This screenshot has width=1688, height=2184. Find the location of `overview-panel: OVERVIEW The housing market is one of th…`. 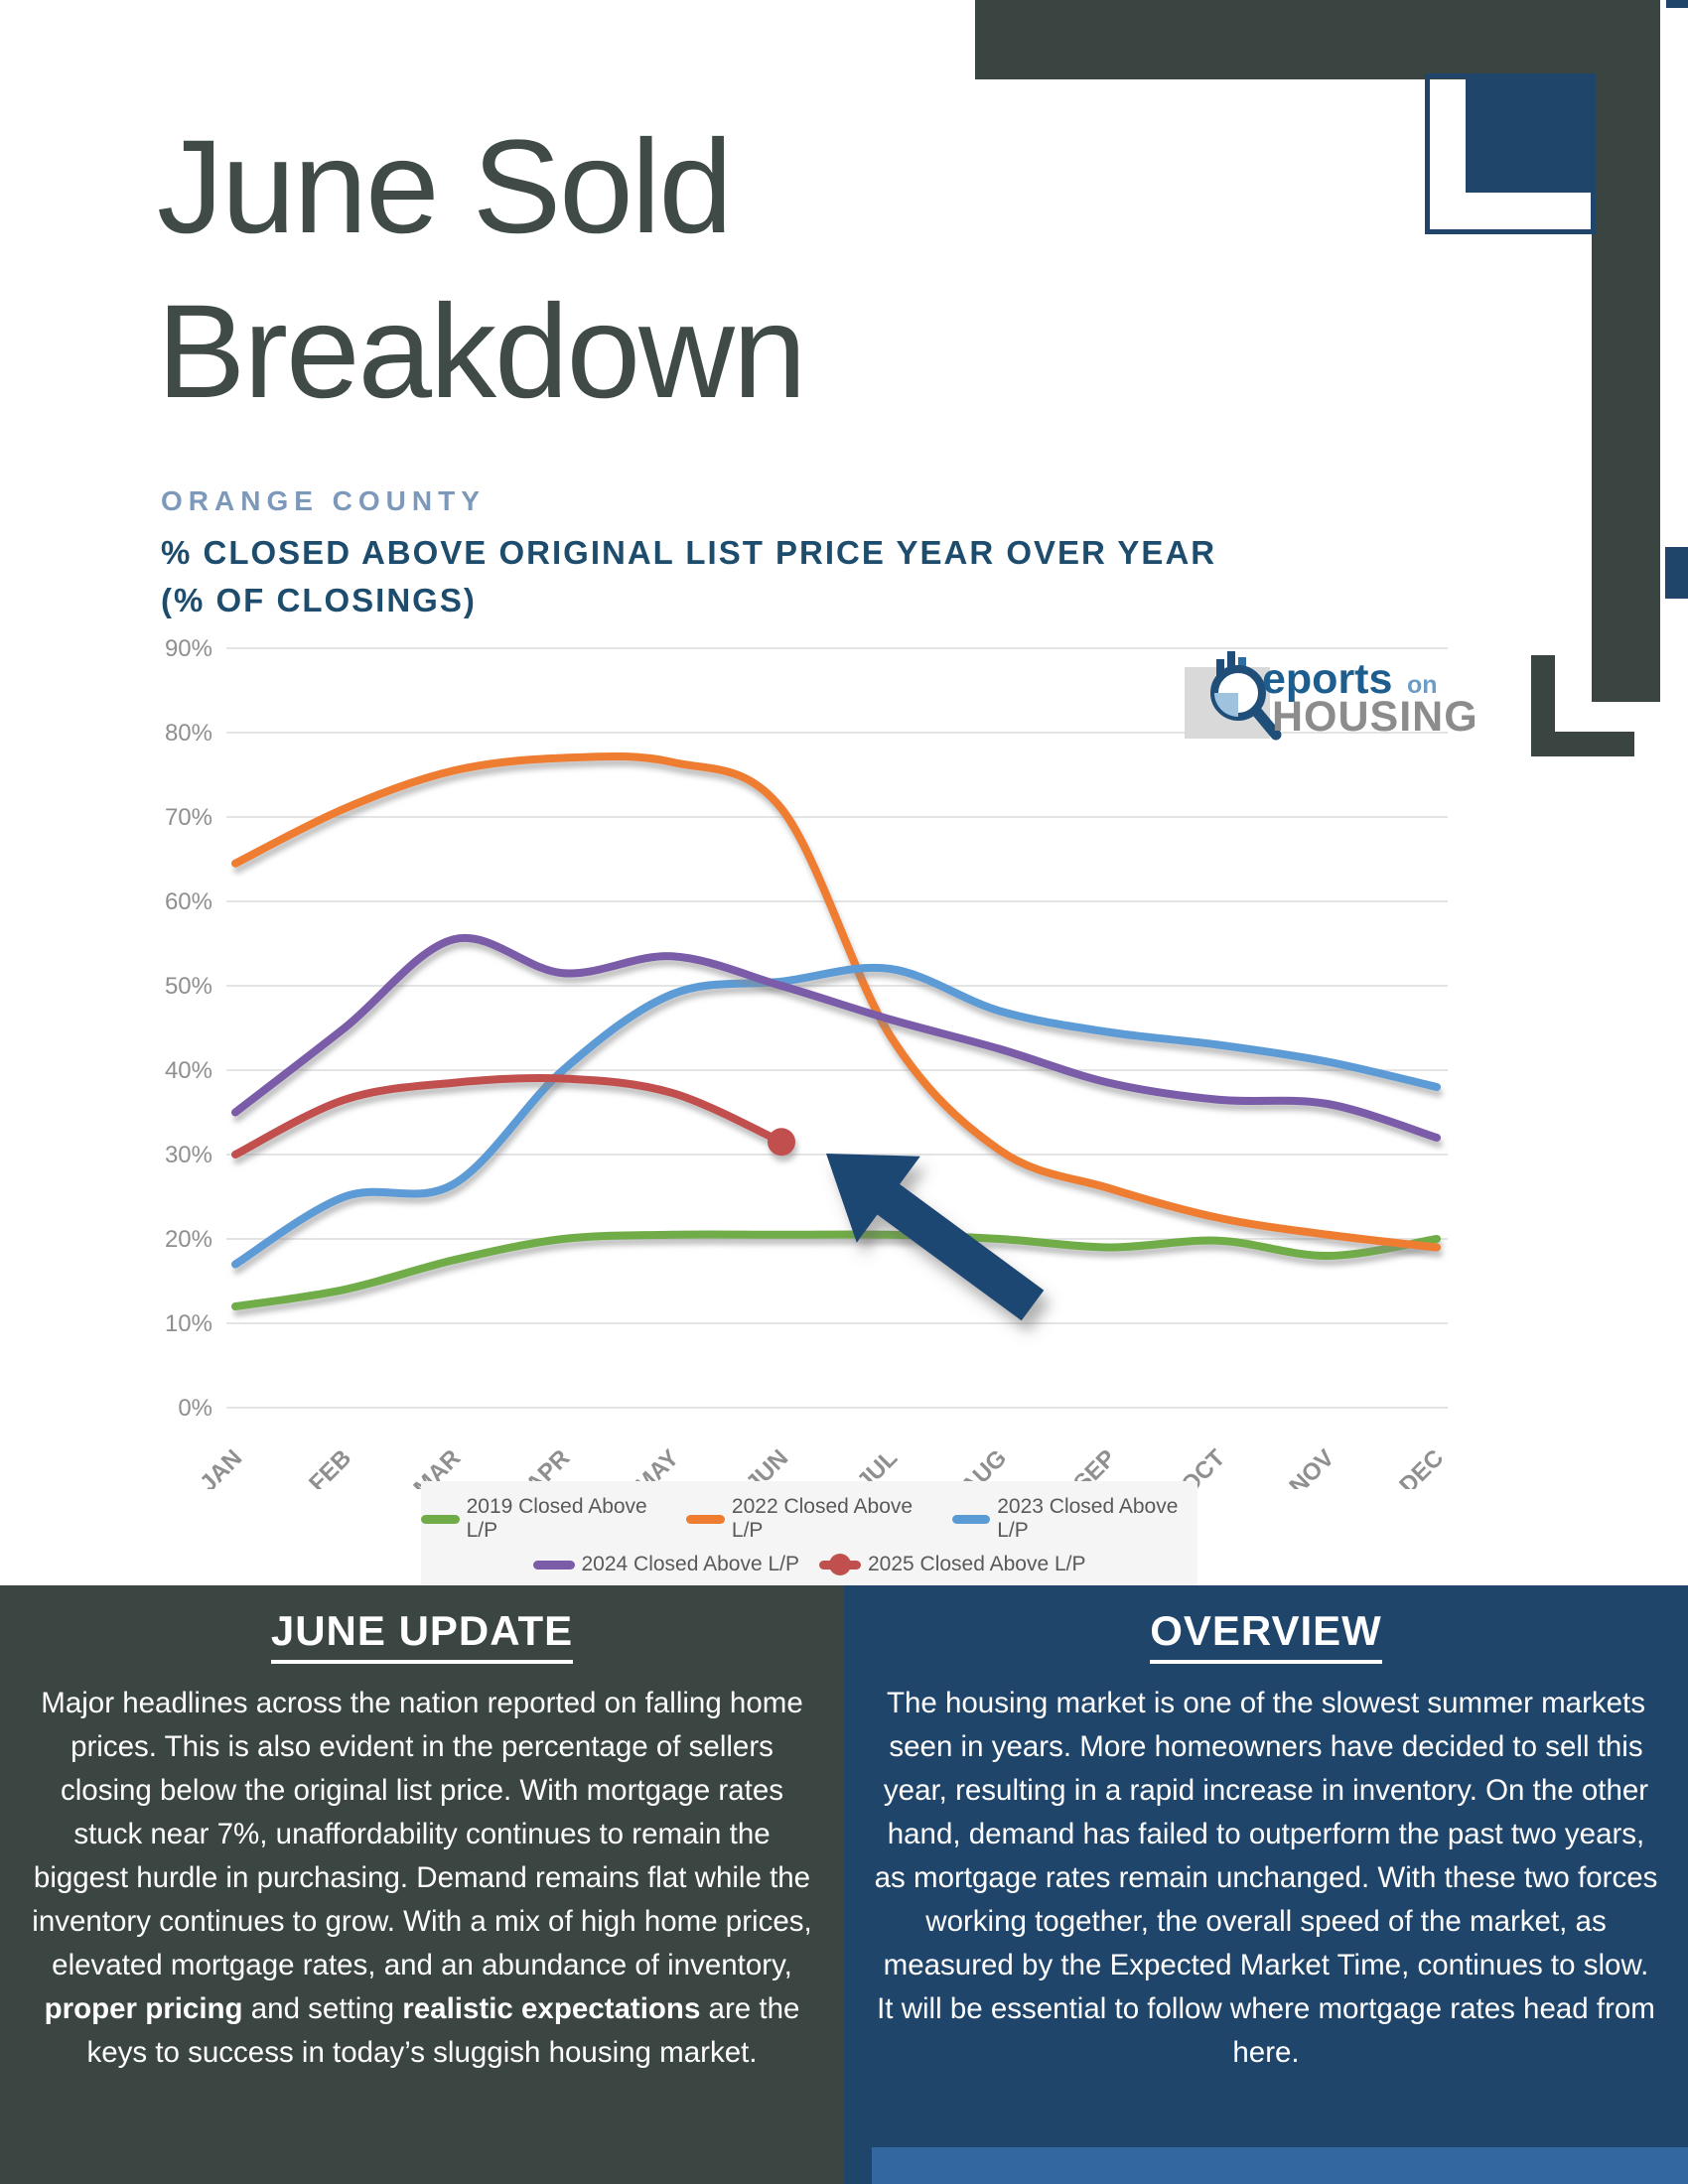

overview-panel: OVERVIEW The housing market is one of th… is located at coordinates (1266, 1884).